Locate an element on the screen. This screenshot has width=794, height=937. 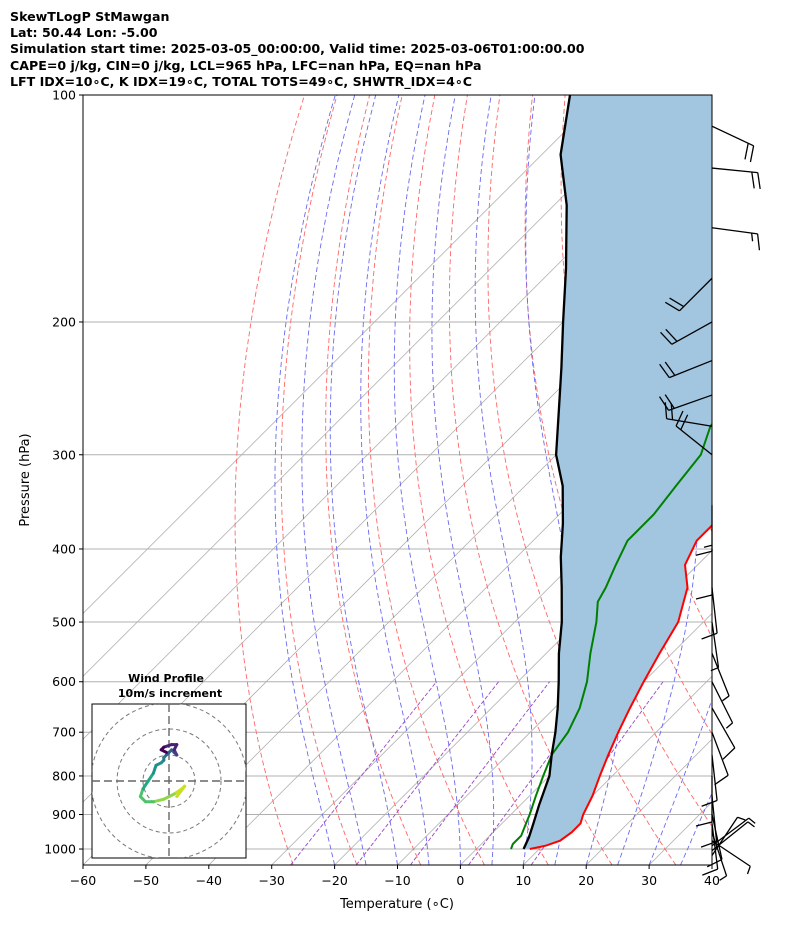
station-coordinates: Lat: 50.44 Lon: -5.00 is located at coordinates (84, 33).